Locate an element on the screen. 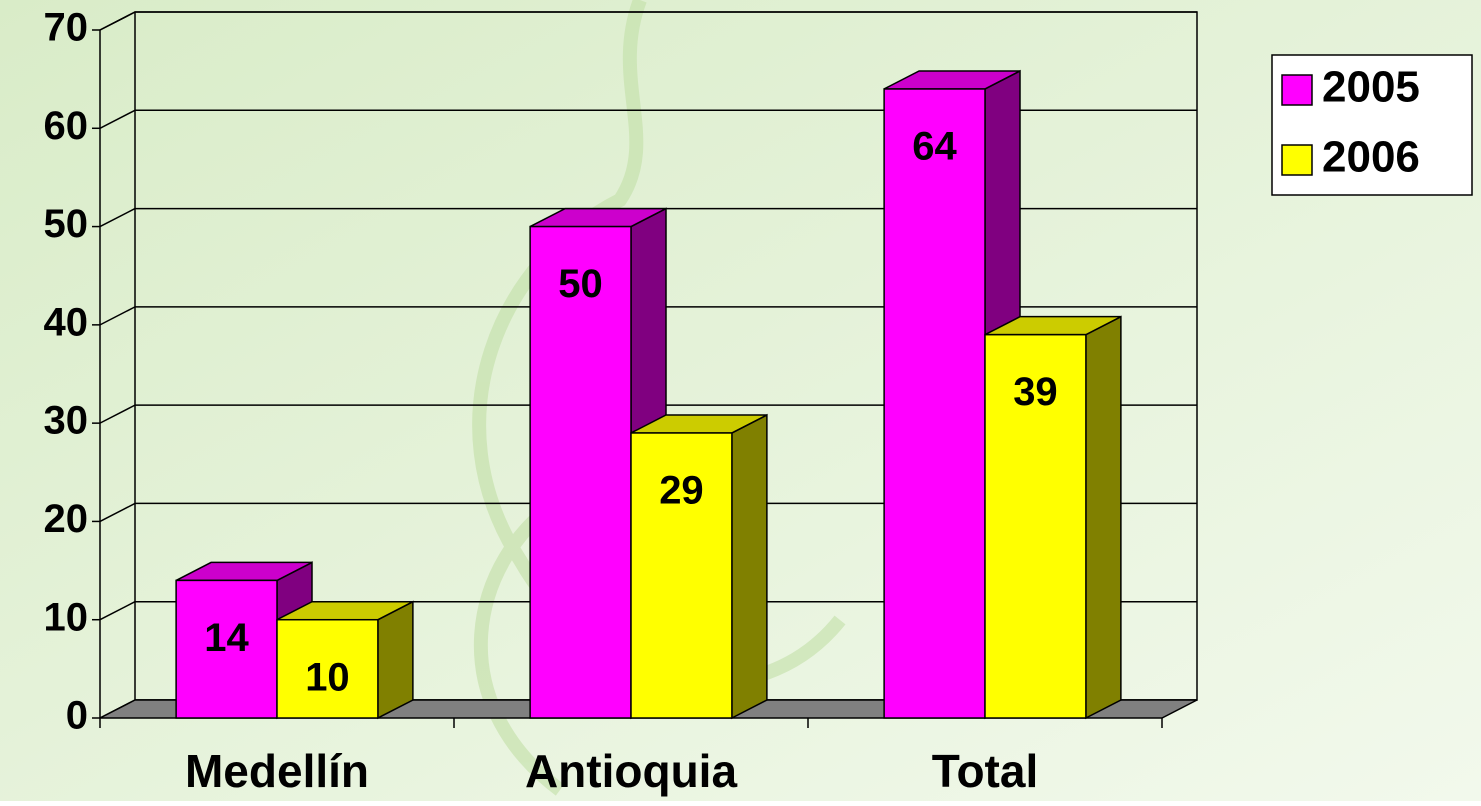 The image size is (1481, 806). y-tick-label: 40 is located at coordinates (66, 322).